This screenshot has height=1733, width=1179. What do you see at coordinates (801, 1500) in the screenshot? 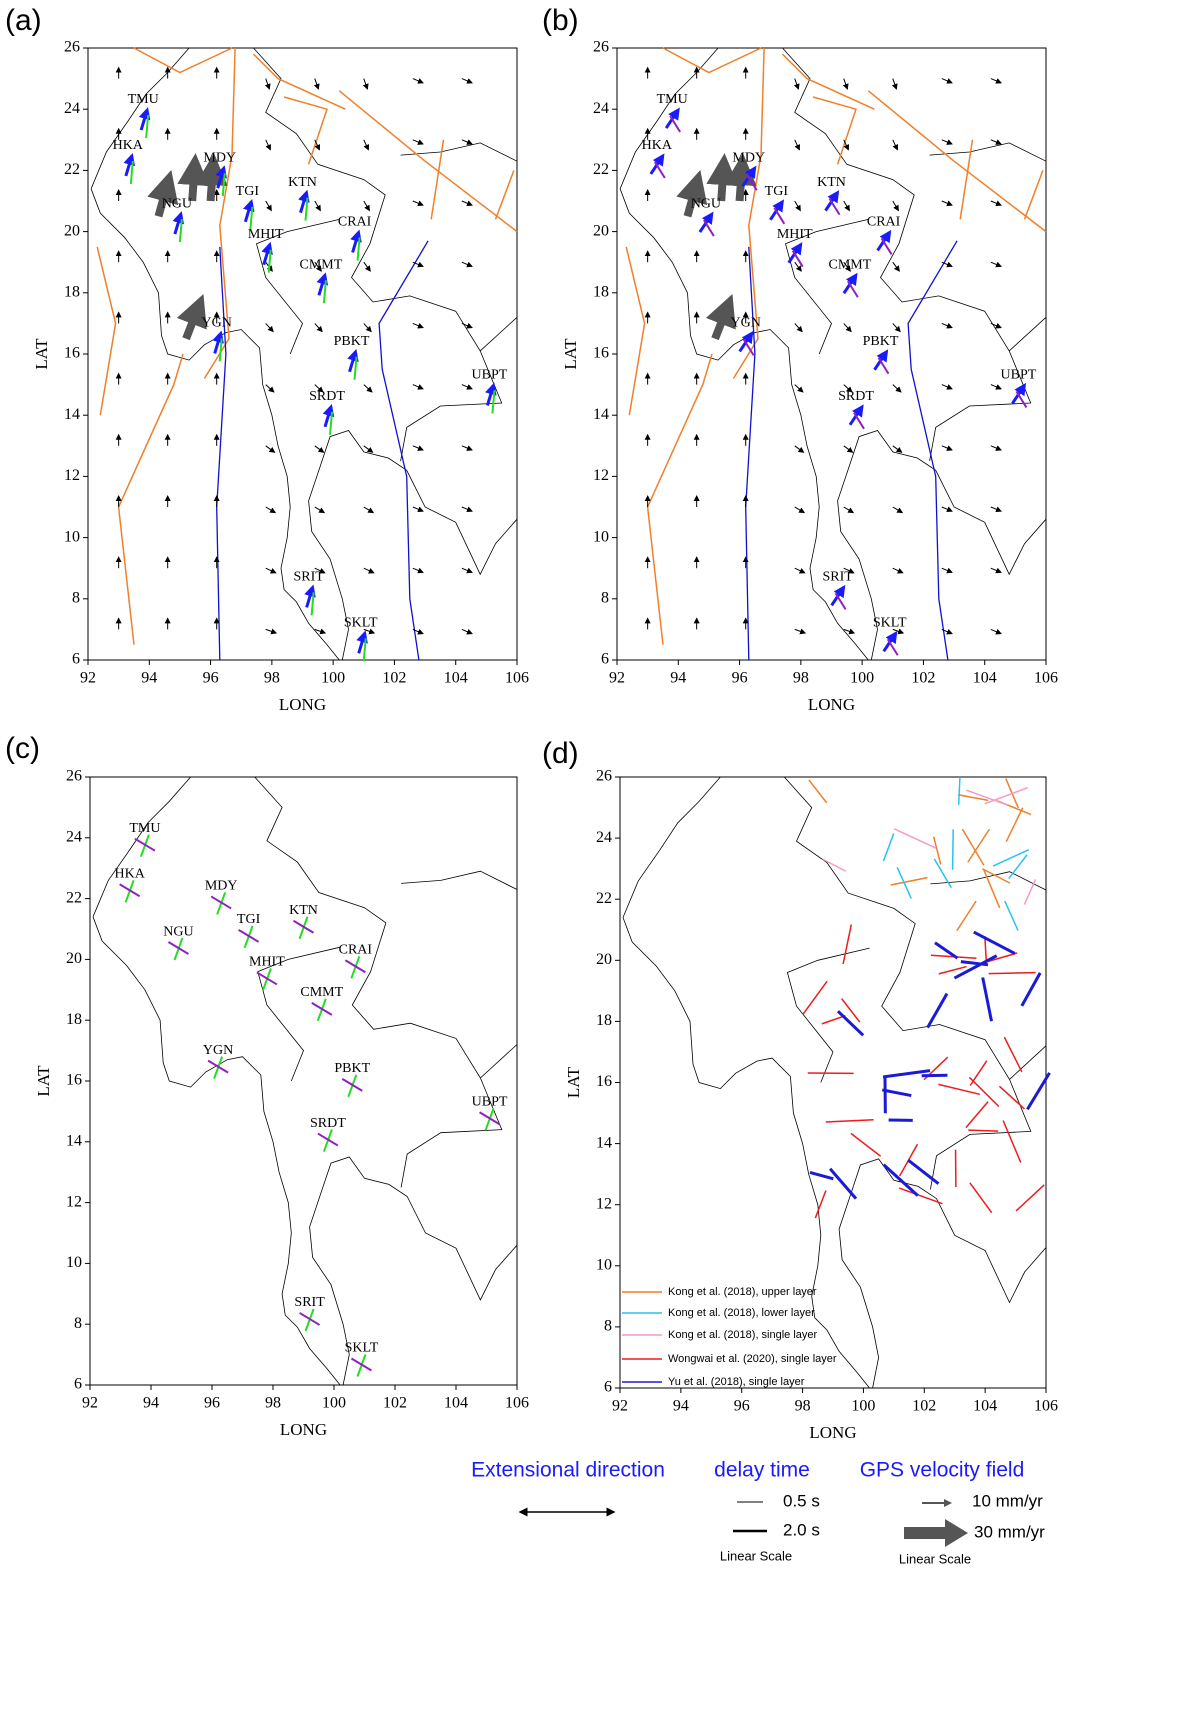
I see `legend-label: 0.5 s` at bounding box center [801, 1500].